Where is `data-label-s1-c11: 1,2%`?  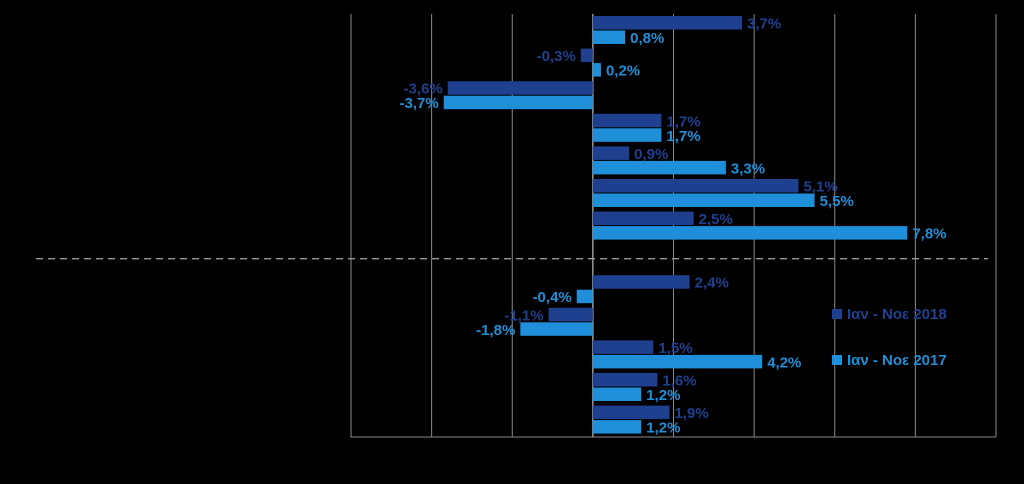 data-label-s1-c11: 1,2% is located at coordinates (663, 428).